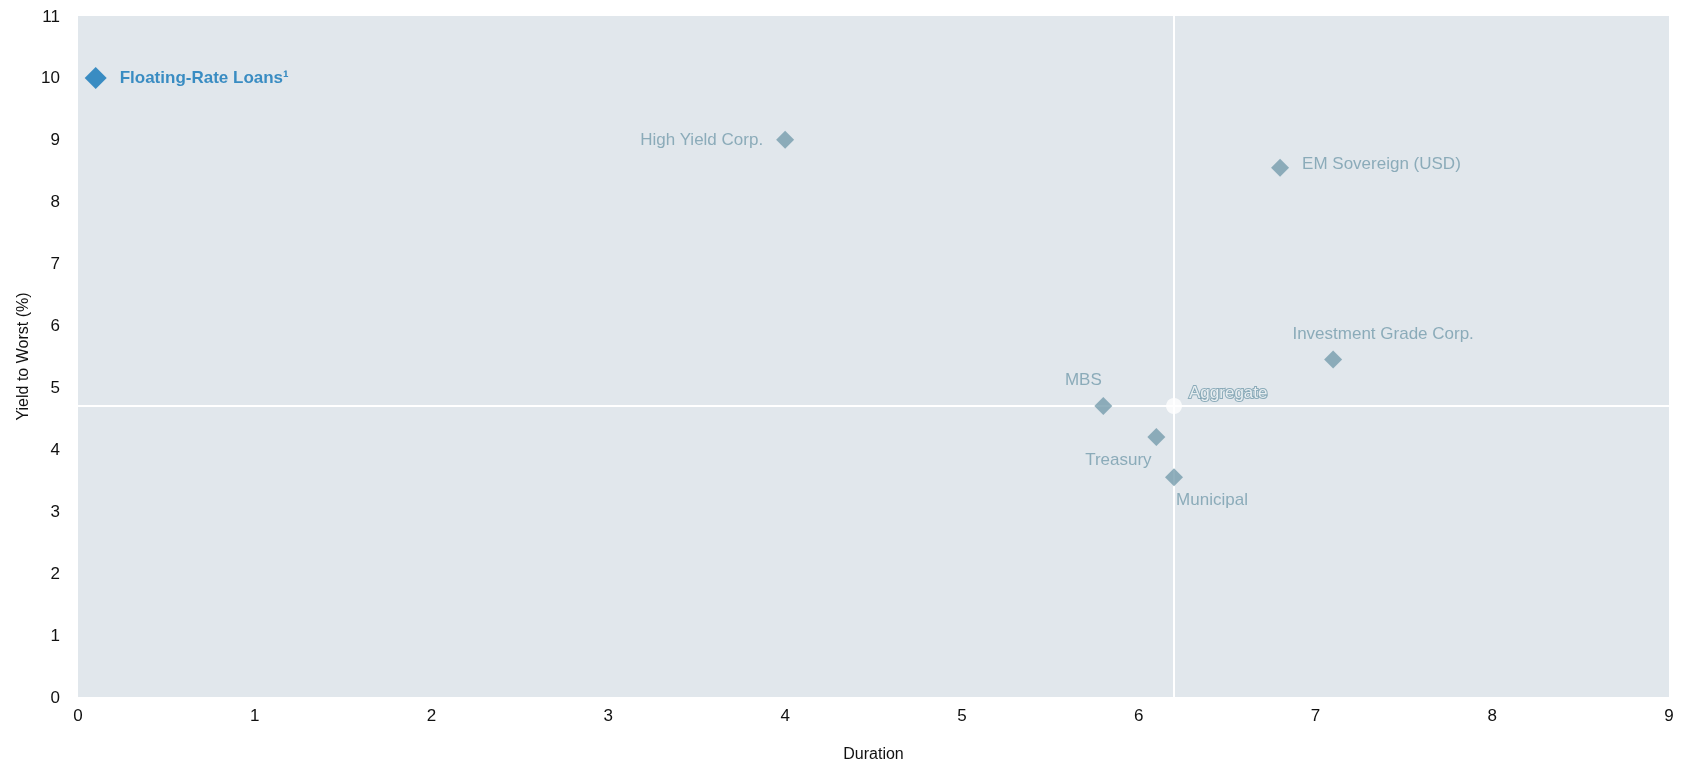  Describe the element at coordinates (55, 573) in the screenshot. I see `y-tick-label: 2` at that location.